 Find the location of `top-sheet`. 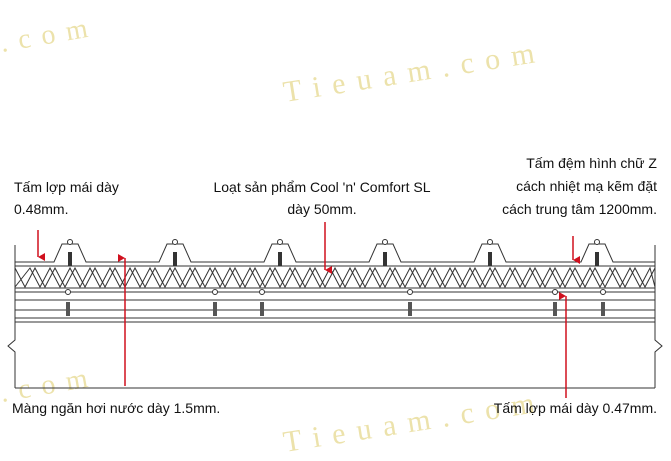

top-sheet is located at coordinates (335, 253).